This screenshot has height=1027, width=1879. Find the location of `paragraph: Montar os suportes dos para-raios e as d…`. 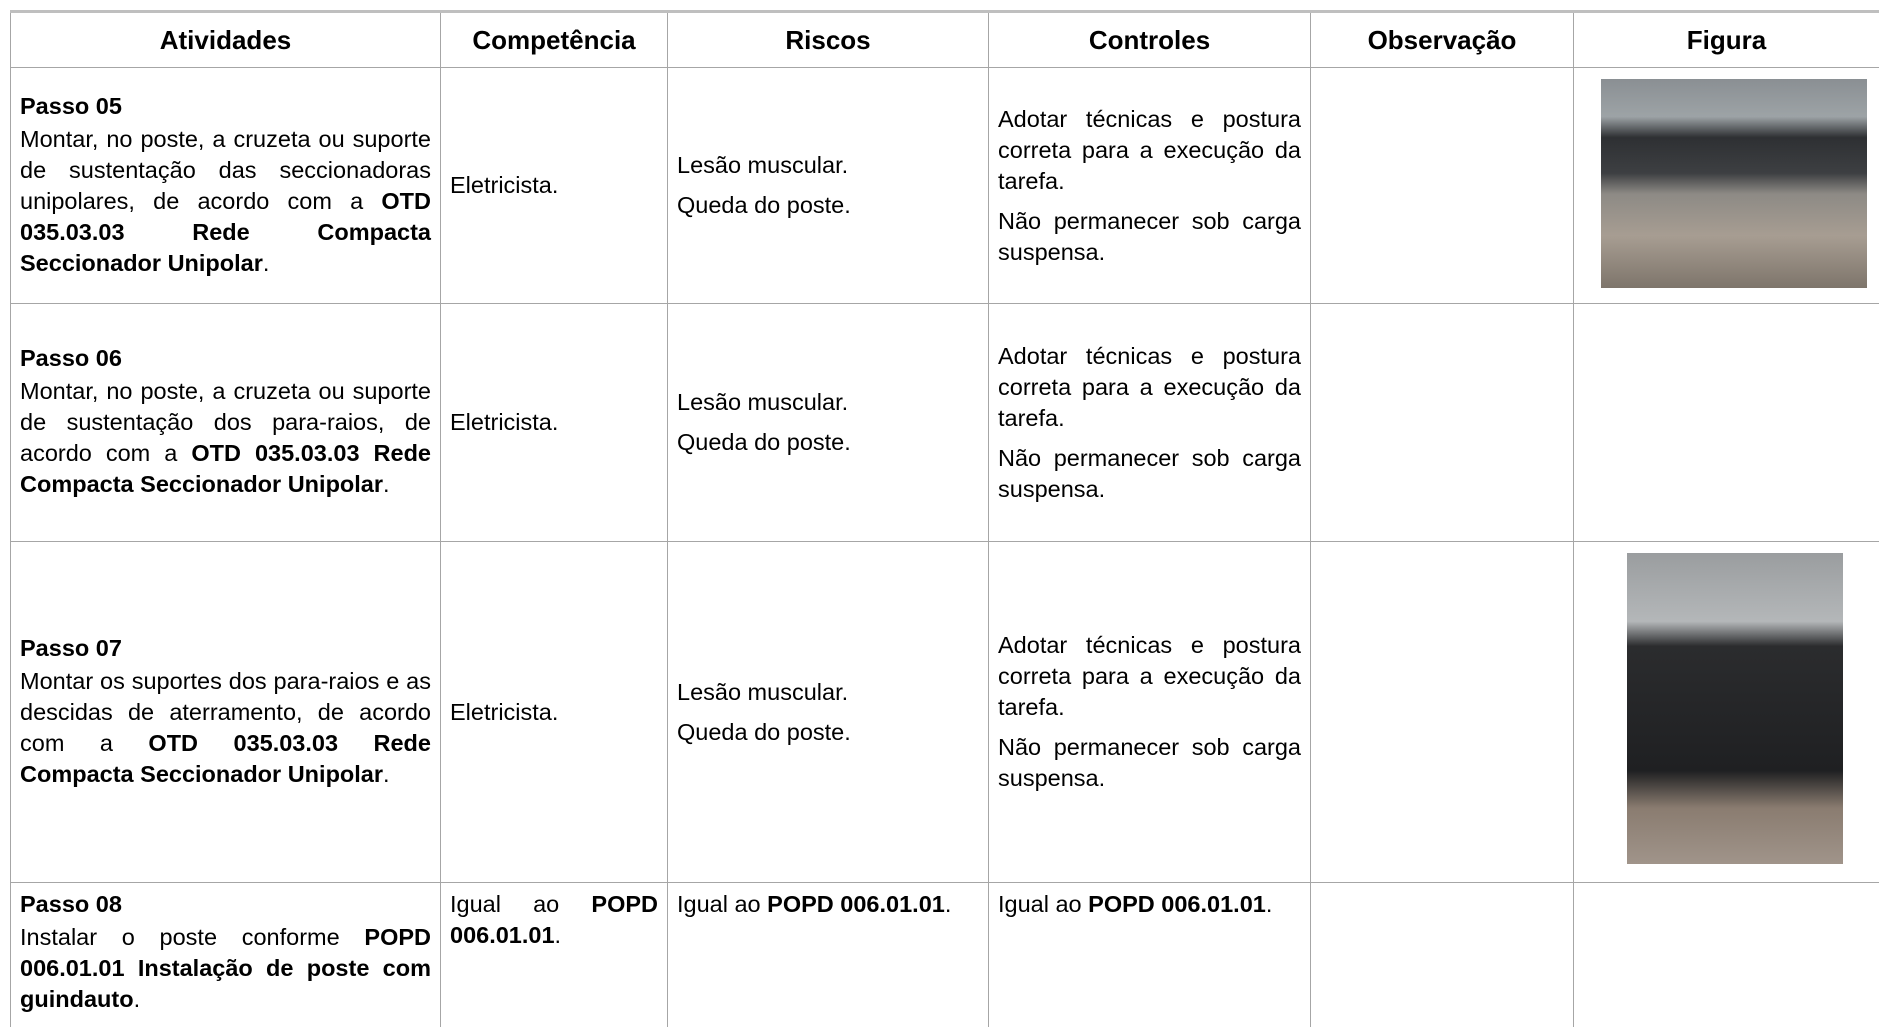

paragraph: Montar os suportes dos para-raios e as d… is located at coordinates (225, 728).